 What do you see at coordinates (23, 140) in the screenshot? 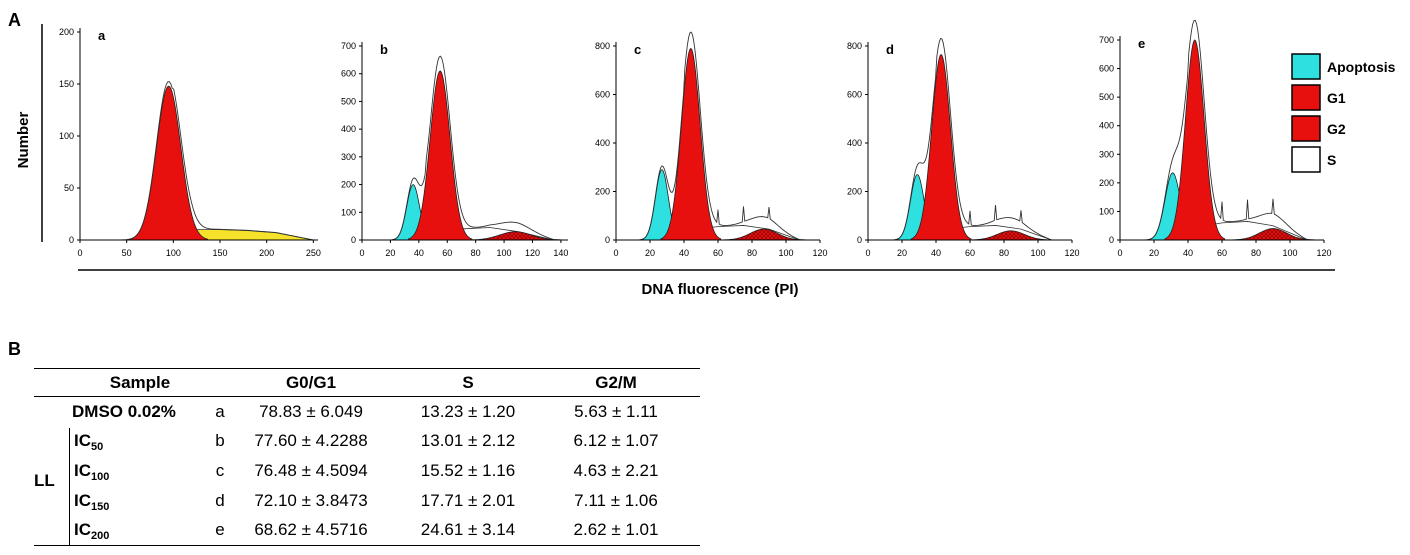
I see `y-axis-title: Number` at bounding box center [23, 140].